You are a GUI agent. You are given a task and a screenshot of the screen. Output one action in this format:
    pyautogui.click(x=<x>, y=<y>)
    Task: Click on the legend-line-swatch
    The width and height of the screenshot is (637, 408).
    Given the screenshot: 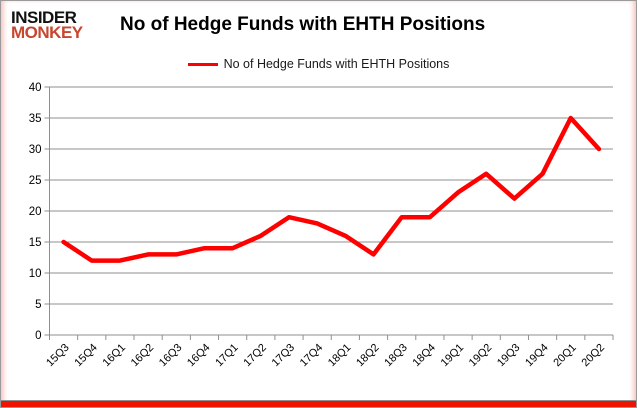 What is the action you would take?
    pyautogui.click(x=202, y=64)
    